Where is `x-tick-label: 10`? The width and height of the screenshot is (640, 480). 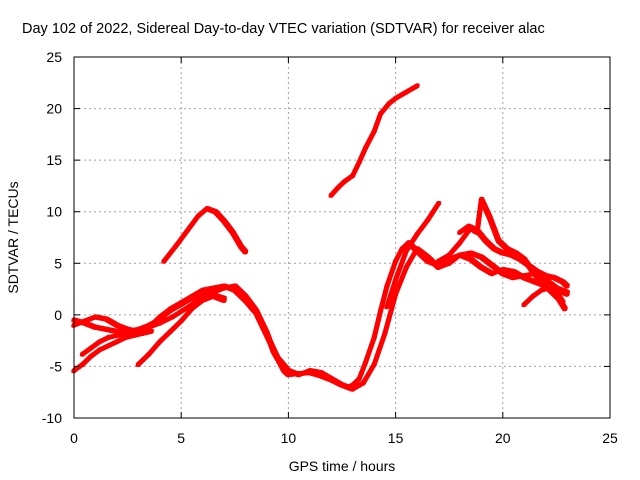
x-tick-label: 10 is located at coordinates (289, 438).